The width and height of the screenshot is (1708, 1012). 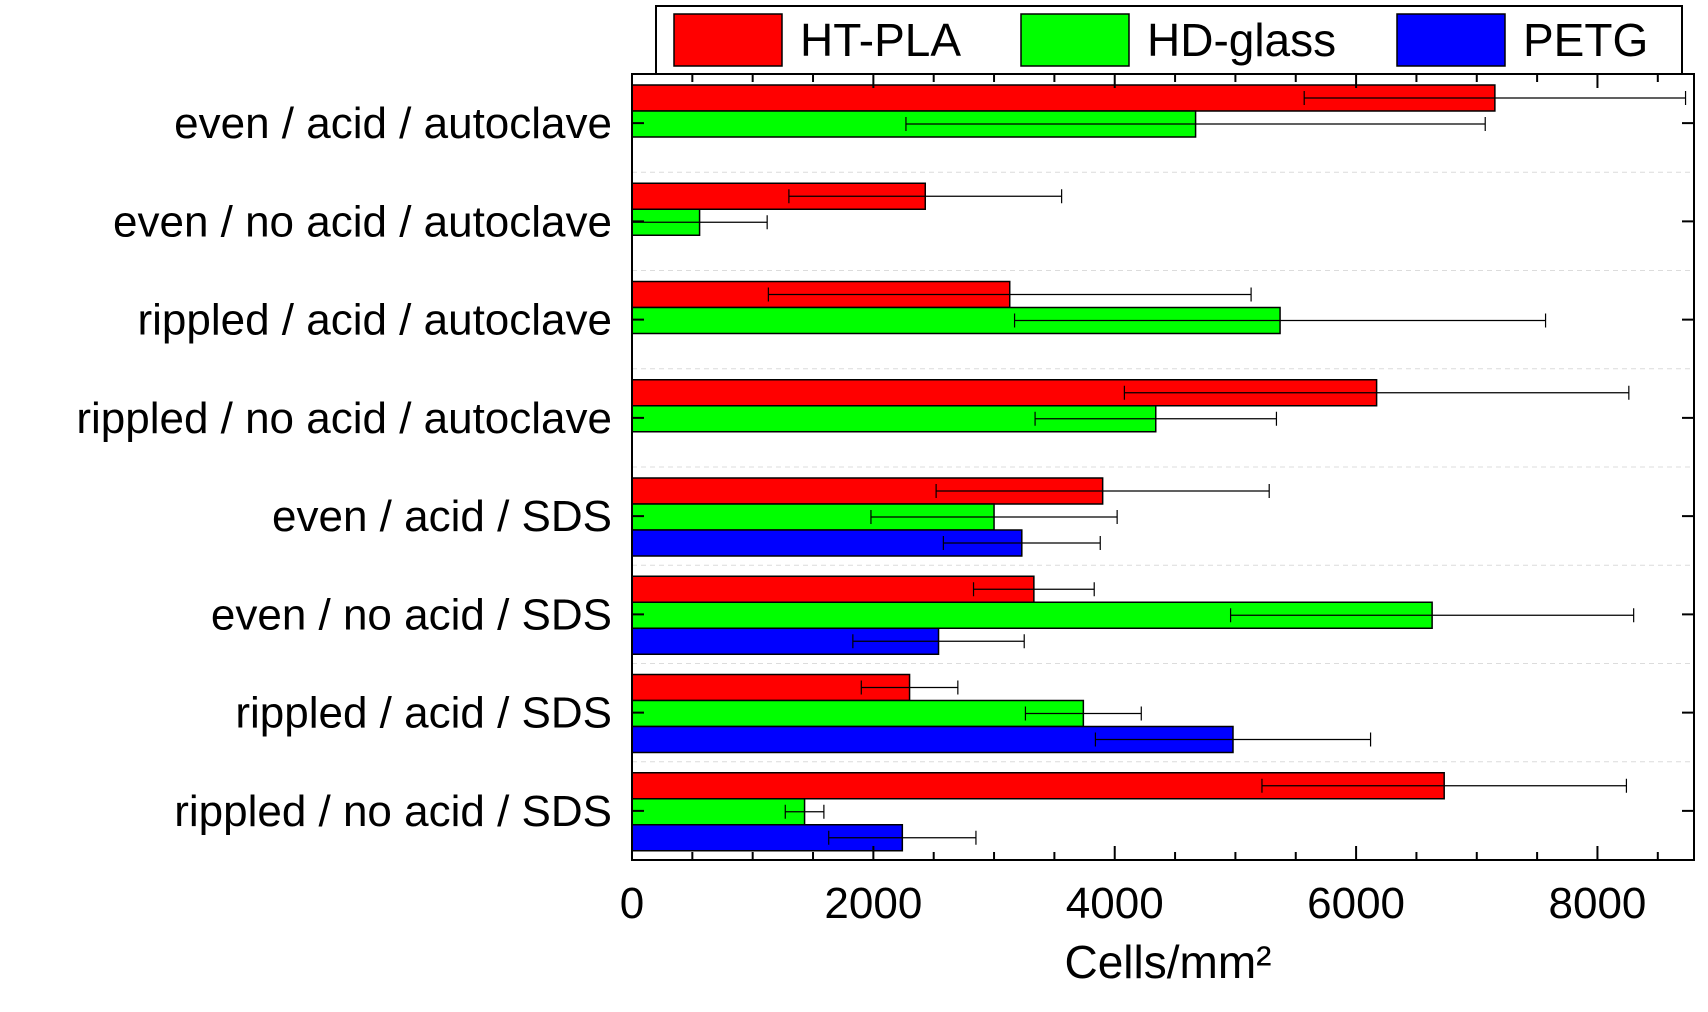 I want to click on category-label: rippled / no acid / SDS, so click(x=393, y=811).